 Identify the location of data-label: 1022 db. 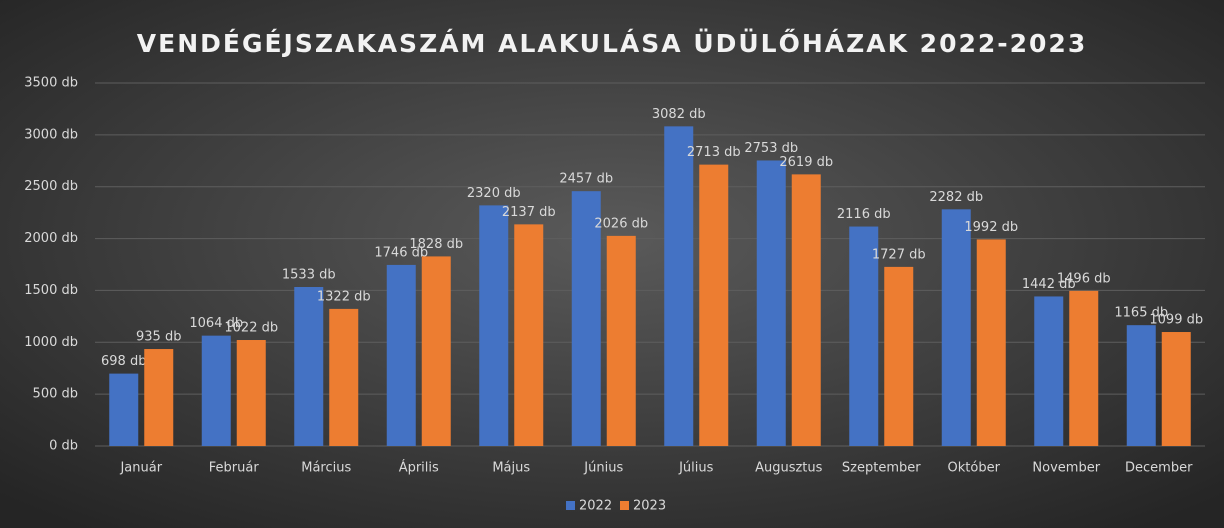
(251, 328).